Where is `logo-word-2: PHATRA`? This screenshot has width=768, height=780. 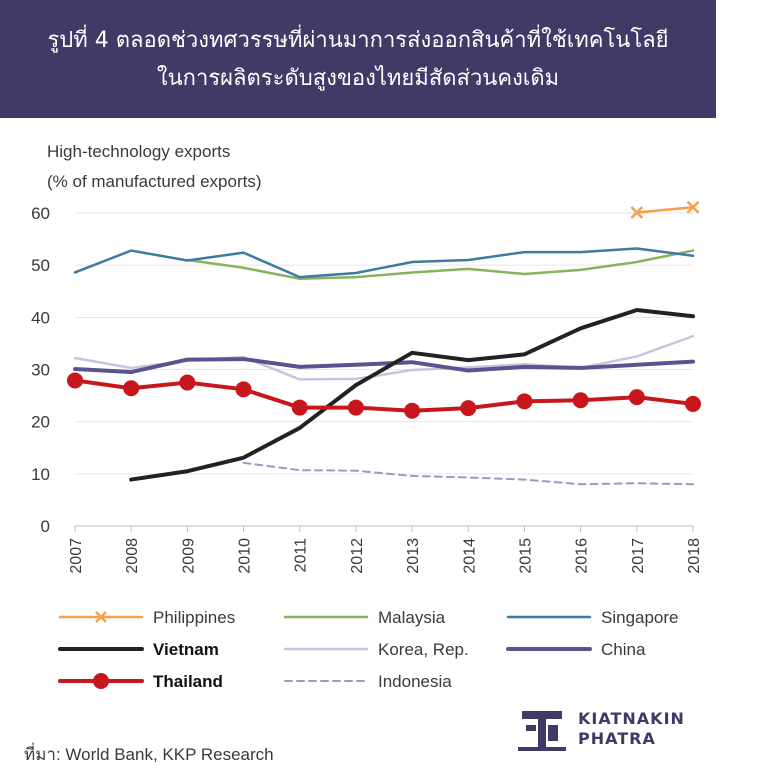
logo-word-2: PHATRA is located at coordinates (617, 738).